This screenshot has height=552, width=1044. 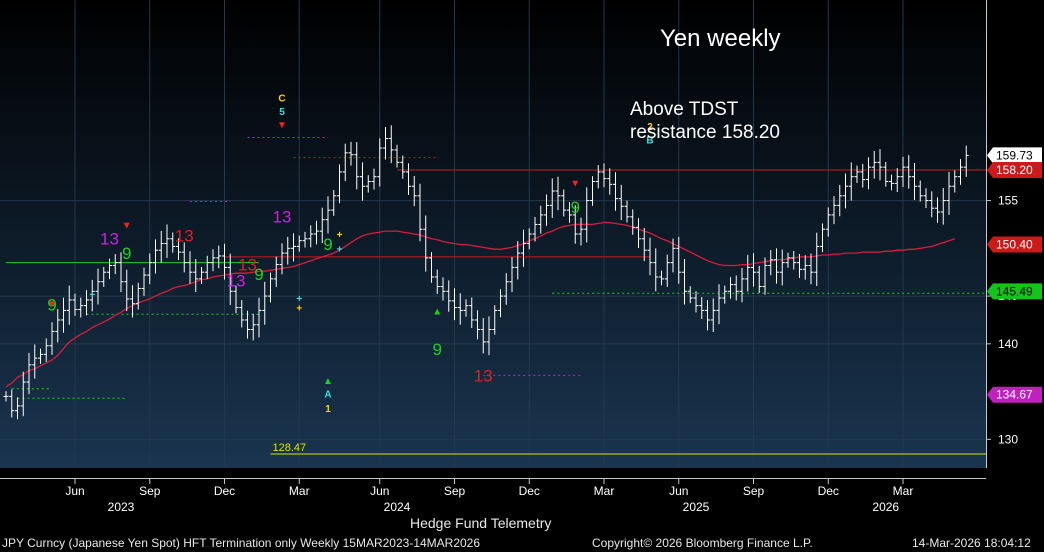 I want to click on marker-13: +, so click(x=299, y=299).